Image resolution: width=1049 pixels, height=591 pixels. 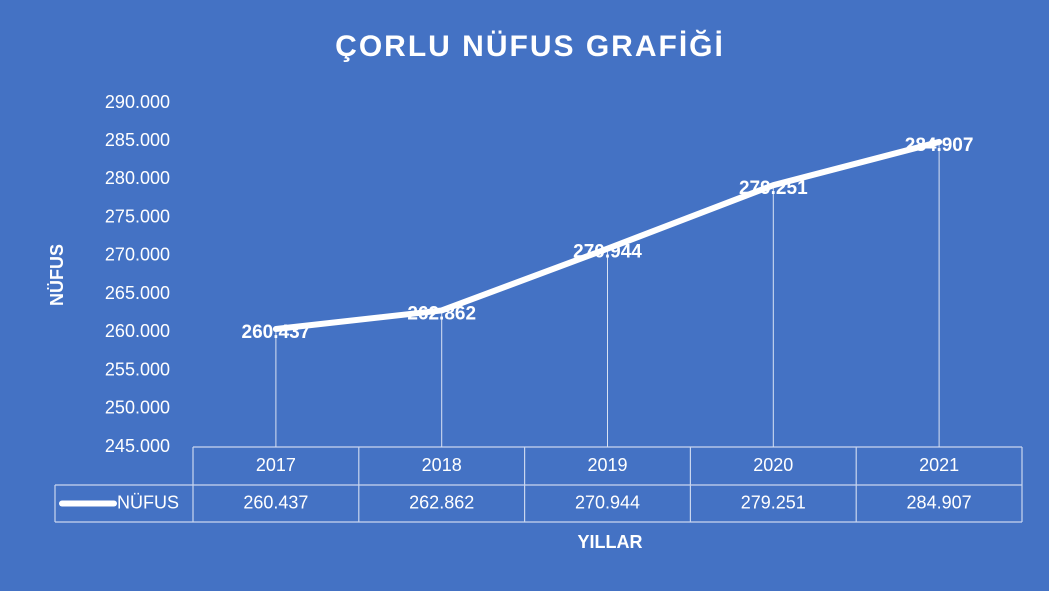 I want to click on chart-title: ÇORLU NÜFUS GRAFİĞİ, so click(x=530, y=46).